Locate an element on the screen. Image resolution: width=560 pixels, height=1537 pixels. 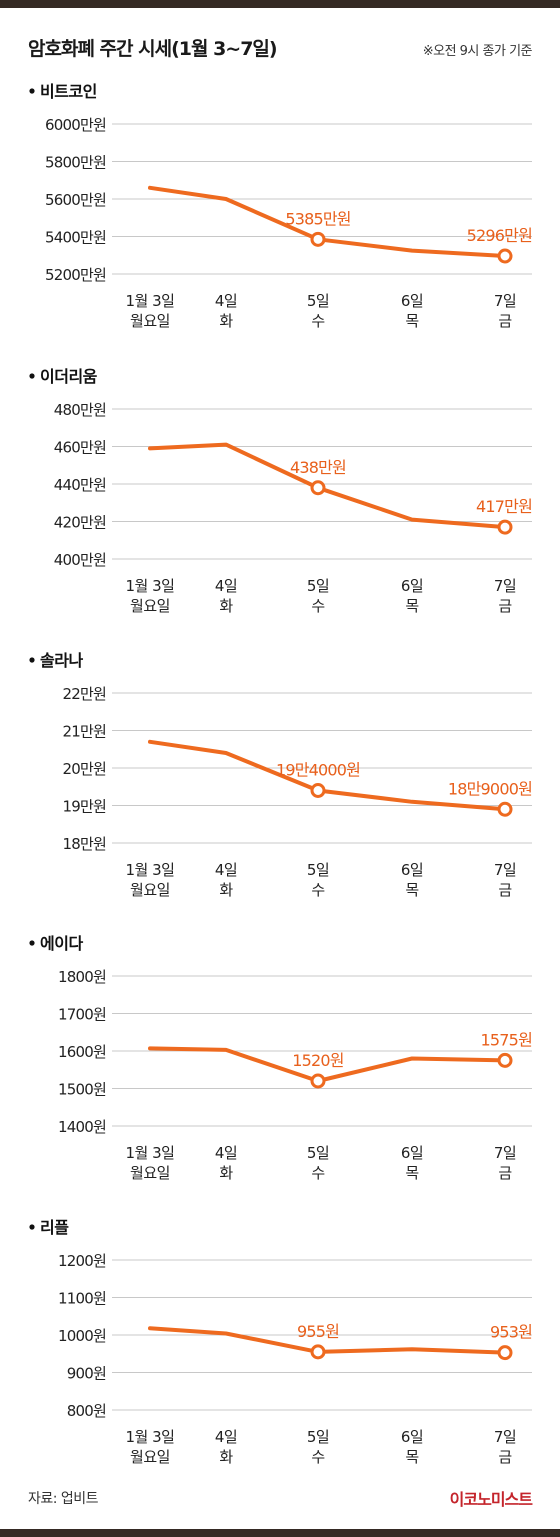
top-bar is located at coordinates (280, 4).